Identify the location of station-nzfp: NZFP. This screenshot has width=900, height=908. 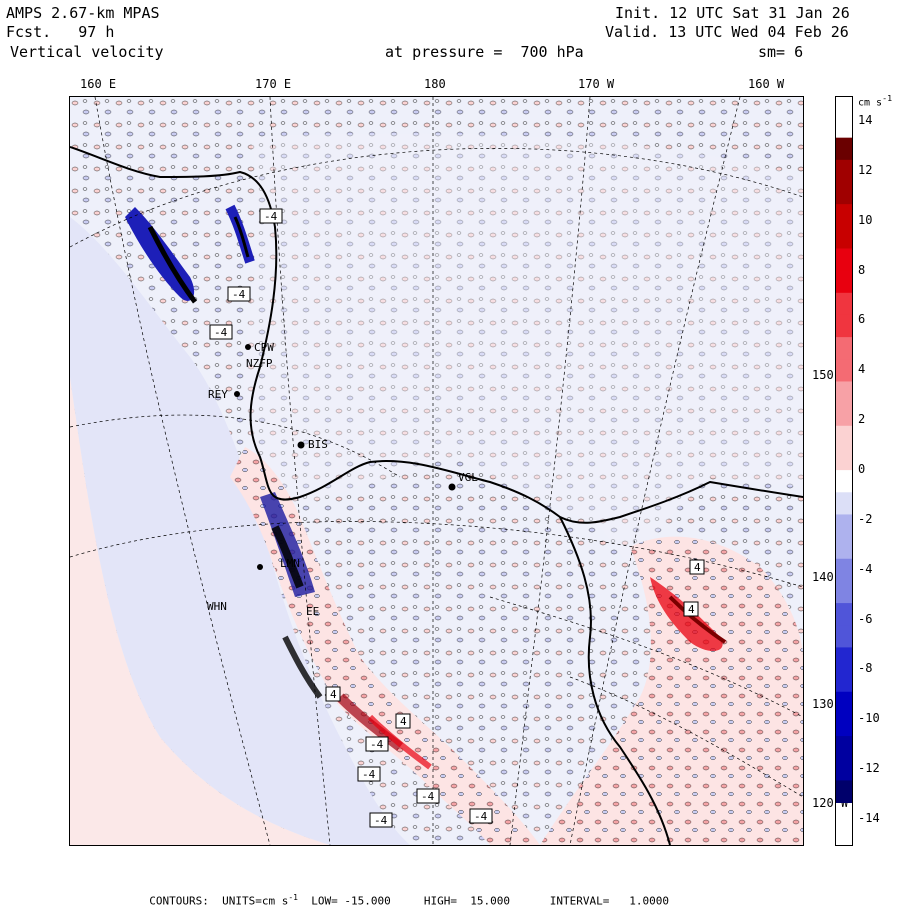
(259, 363).